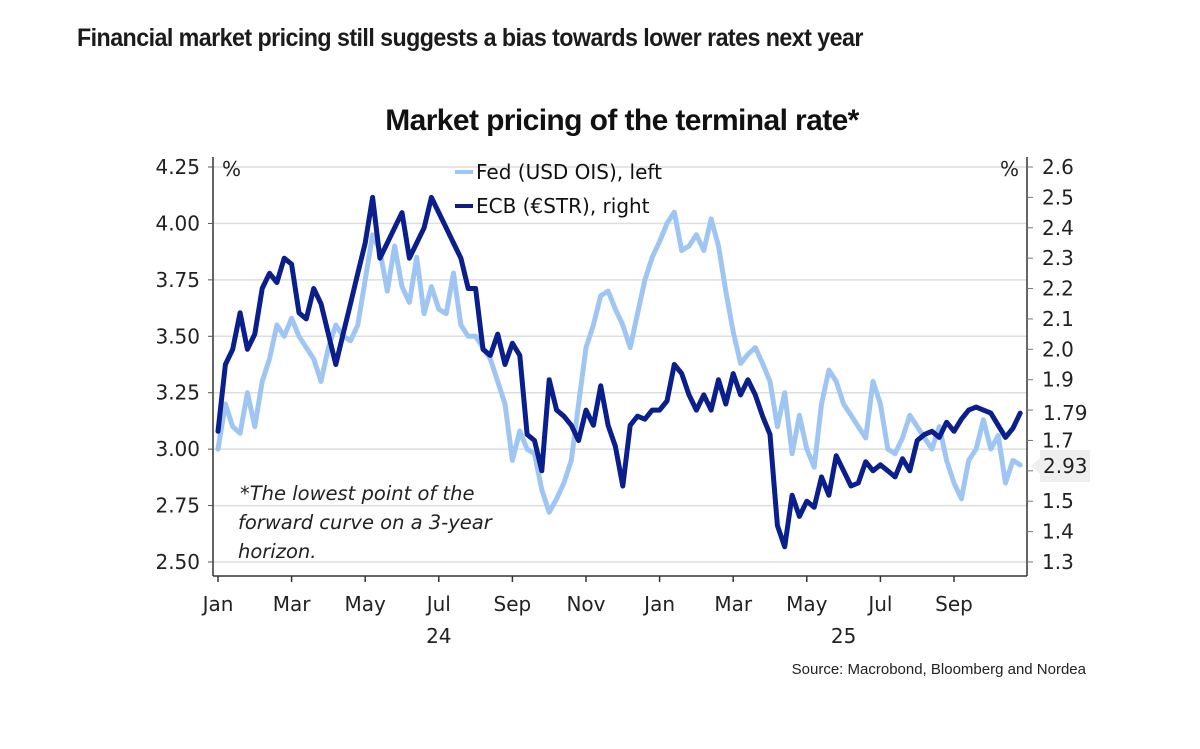 The height and width of the screenshot is (749, 1200). Describe the element at coordinates (1058, 349) in the screenshot. I see `right-tick-label: 2.0` at that location.